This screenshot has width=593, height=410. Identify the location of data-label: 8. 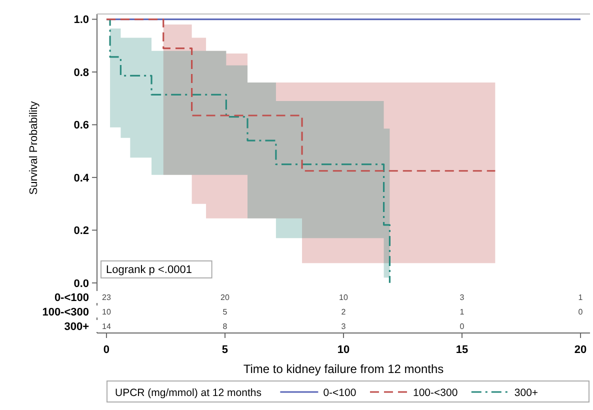
(225, 326).